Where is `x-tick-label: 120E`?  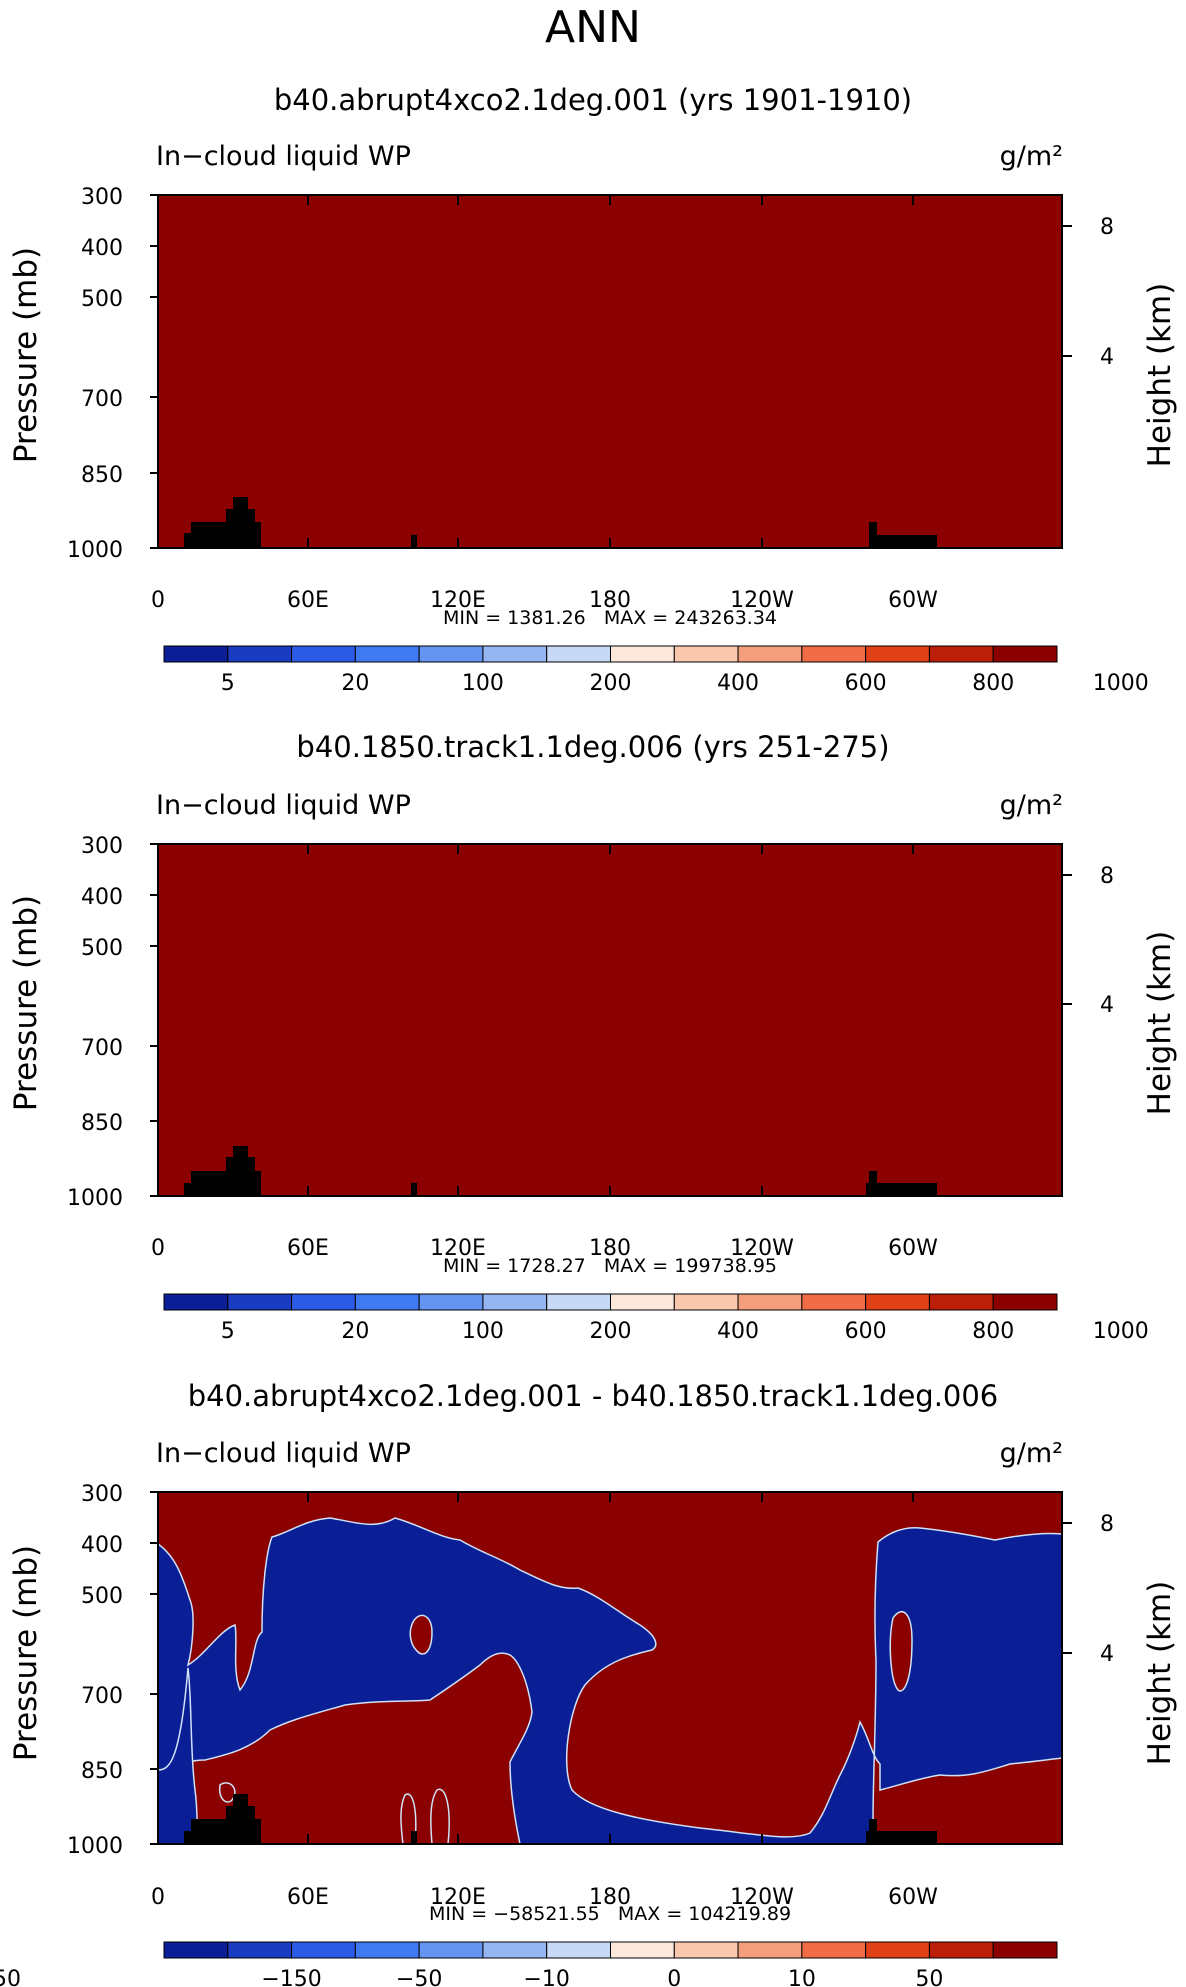
x-tick-label: 120E is located at coordinates (458, 1248).